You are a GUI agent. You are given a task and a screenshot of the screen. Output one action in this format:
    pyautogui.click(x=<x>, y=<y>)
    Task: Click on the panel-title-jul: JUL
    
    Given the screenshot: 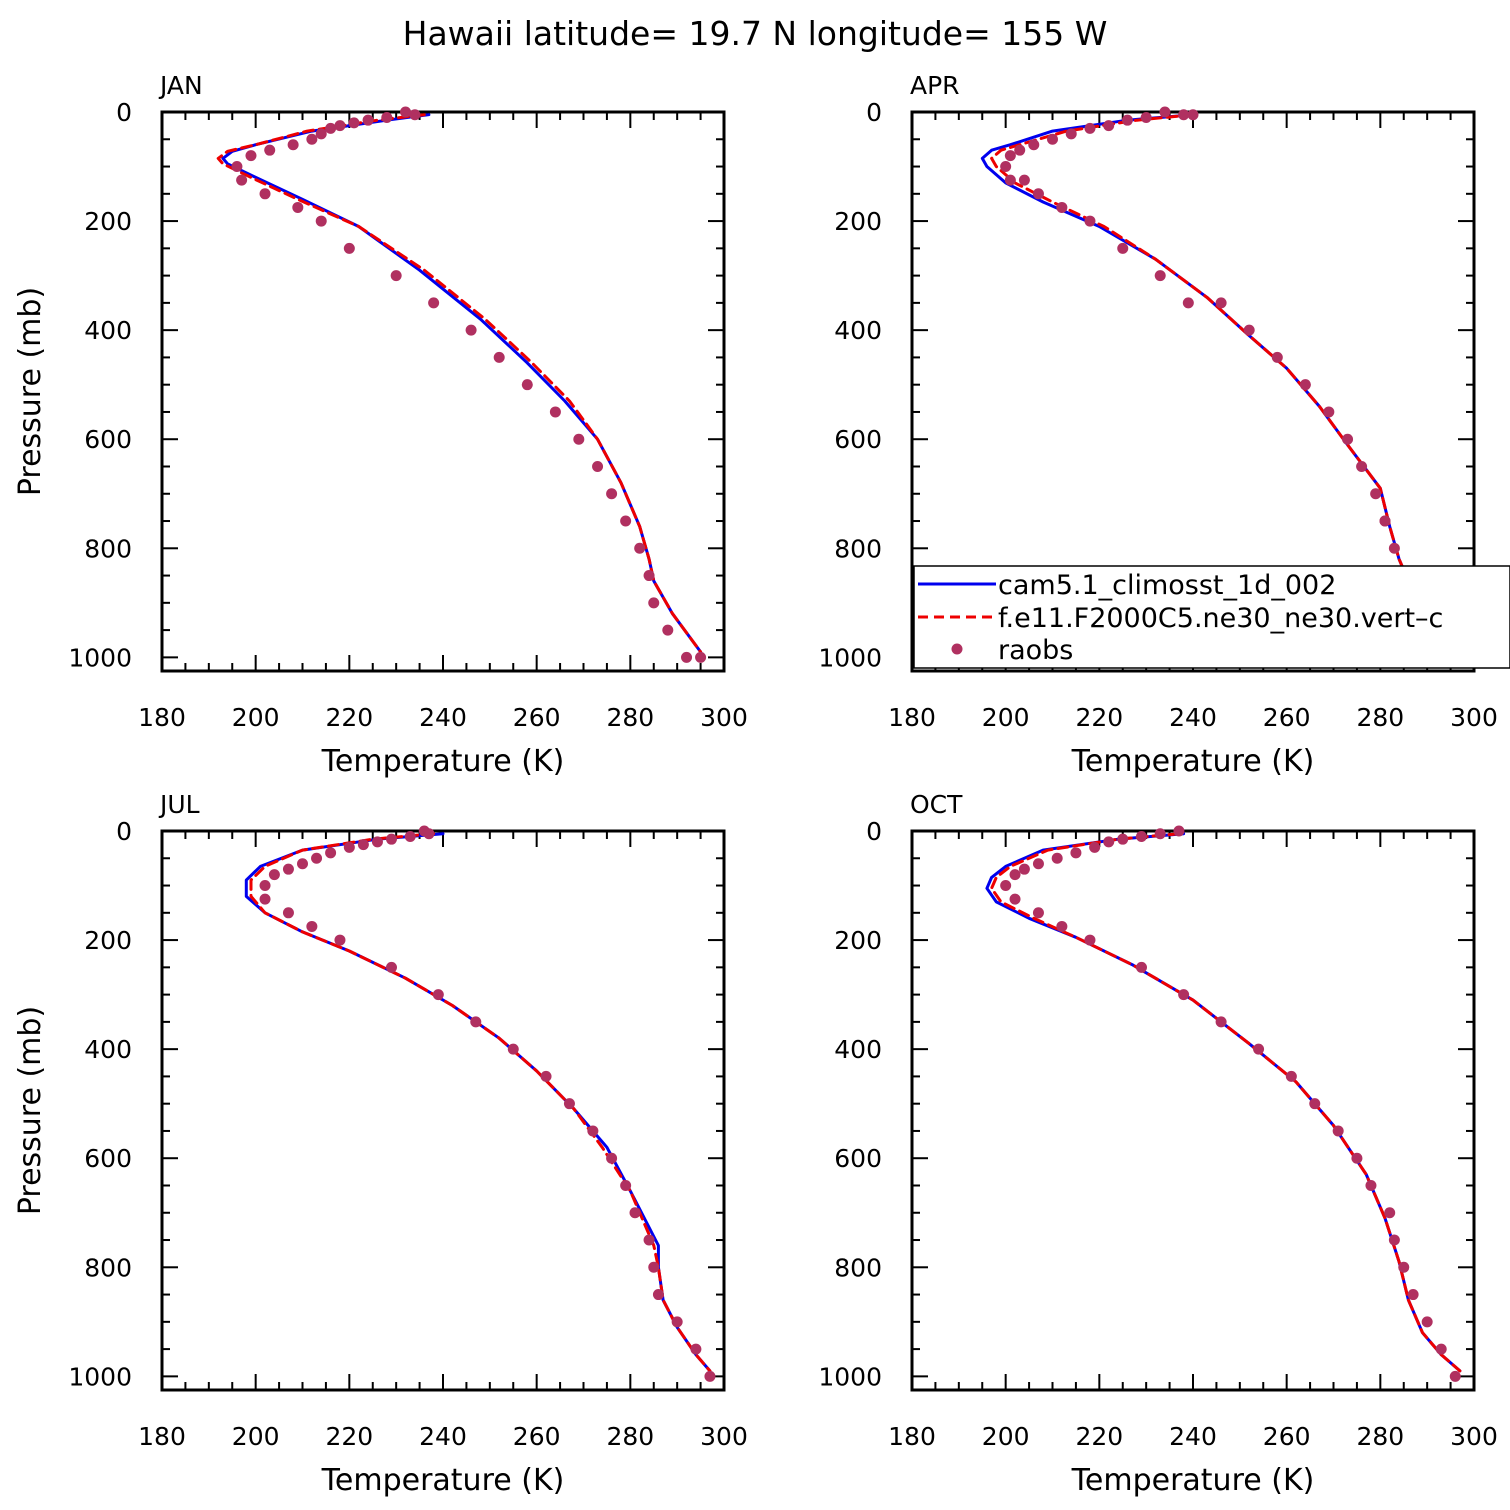 What is the action you would take?
    pyautogui.click(x=179, y=804)
    